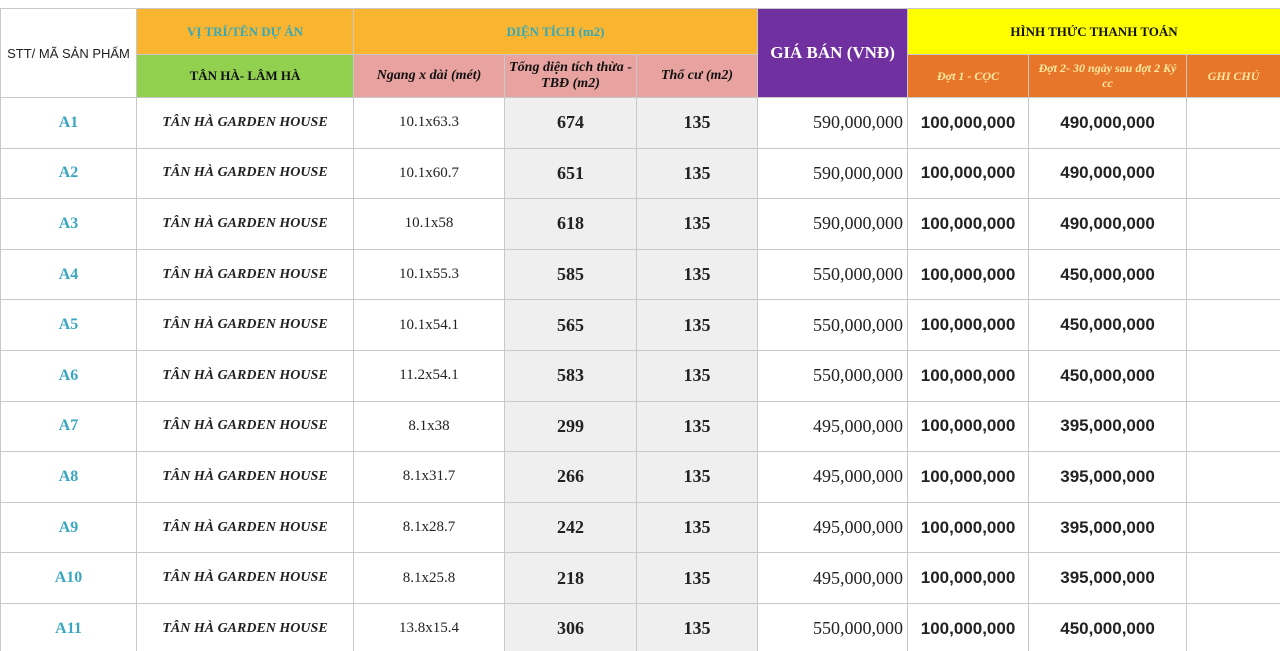  I want to click on table-cell: A8, so click(68, 477).